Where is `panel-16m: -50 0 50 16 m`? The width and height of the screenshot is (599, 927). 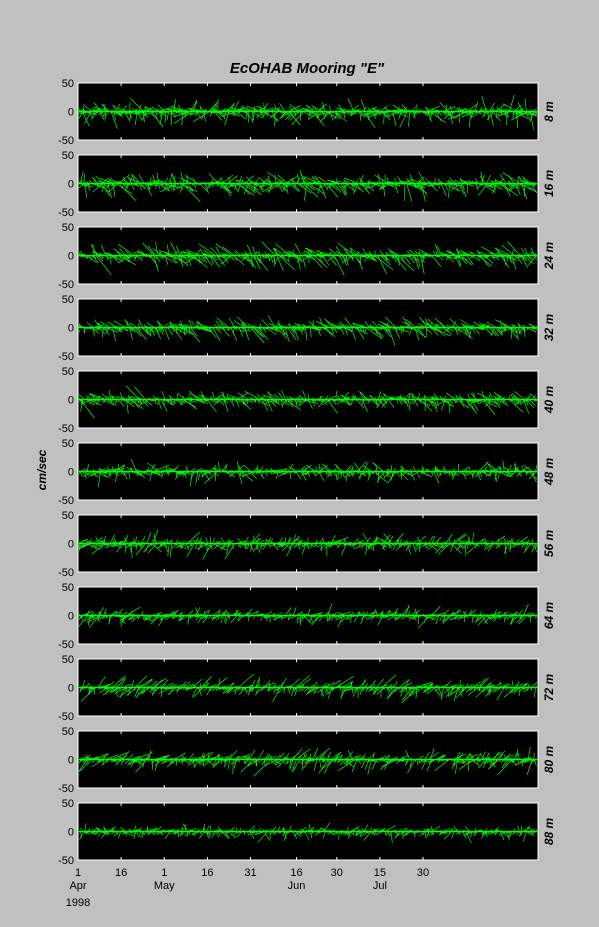 panel-16m: -50 0 50 16 m is located at coordinates (307, 184).